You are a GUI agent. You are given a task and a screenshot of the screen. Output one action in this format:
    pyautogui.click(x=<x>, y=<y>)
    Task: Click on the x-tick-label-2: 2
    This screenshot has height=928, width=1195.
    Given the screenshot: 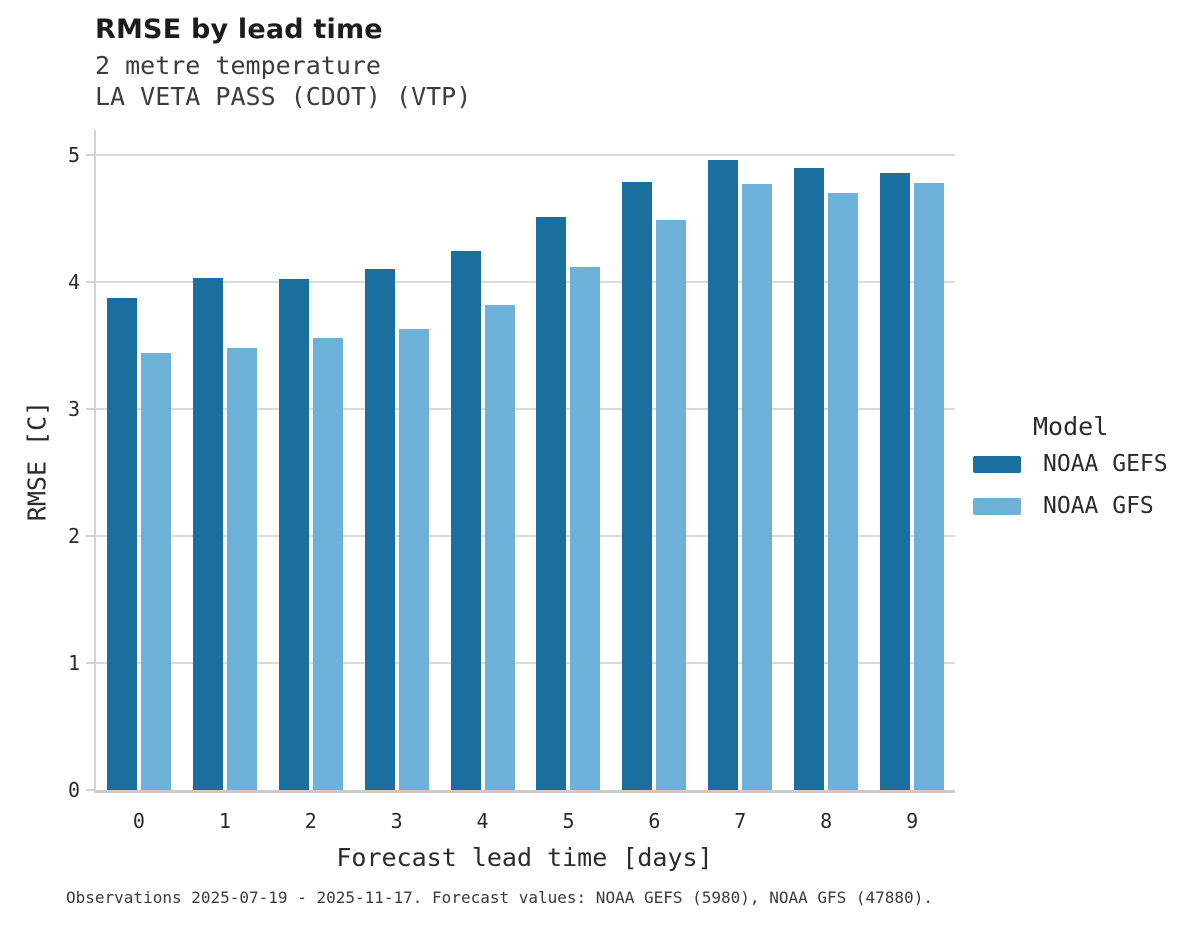 What is the action you would take?
    pyautogui.click(x=310, y=821)
    